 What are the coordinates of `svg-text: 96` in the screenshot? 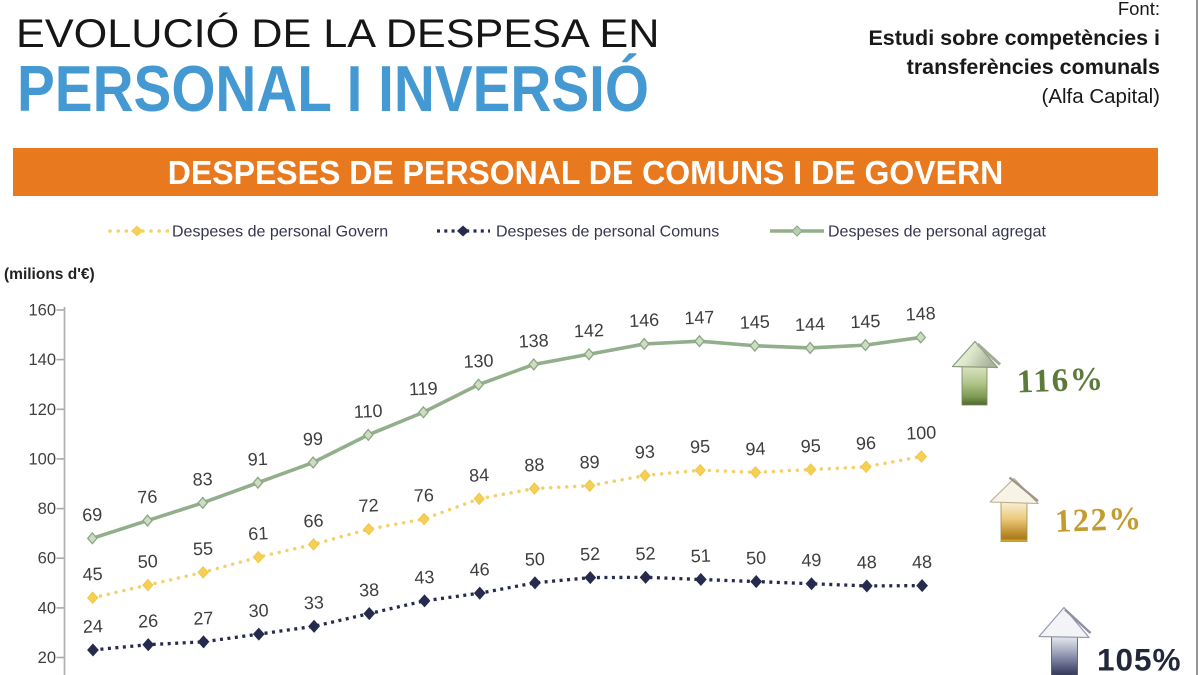 It's located at (866, 443).